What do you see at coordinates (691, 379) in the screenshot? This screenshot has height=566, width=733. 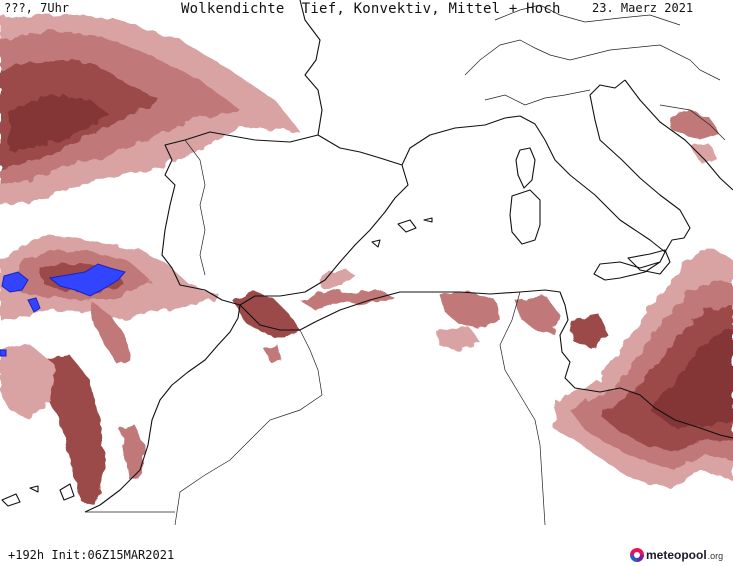 I see `cloud-libya-darkest` at bounding box center [691, 379].